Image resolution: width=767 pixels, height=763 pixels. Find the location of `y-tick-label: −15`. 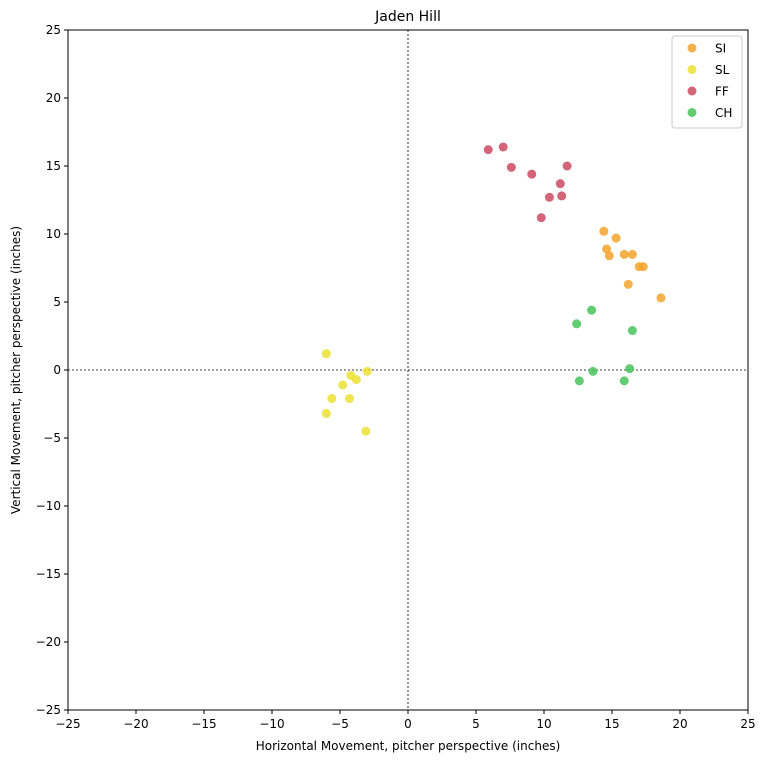

y-tick-label: −15 is located at coordinates (48, 574).